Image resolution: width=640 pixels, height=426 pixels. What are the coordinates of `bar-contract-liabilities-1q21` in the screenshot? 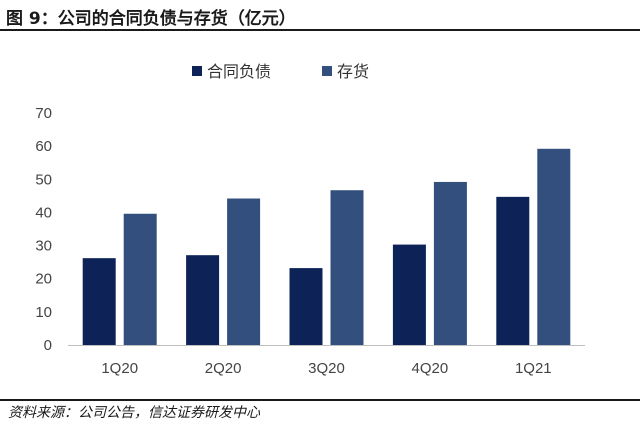 It's located at (513, 270).